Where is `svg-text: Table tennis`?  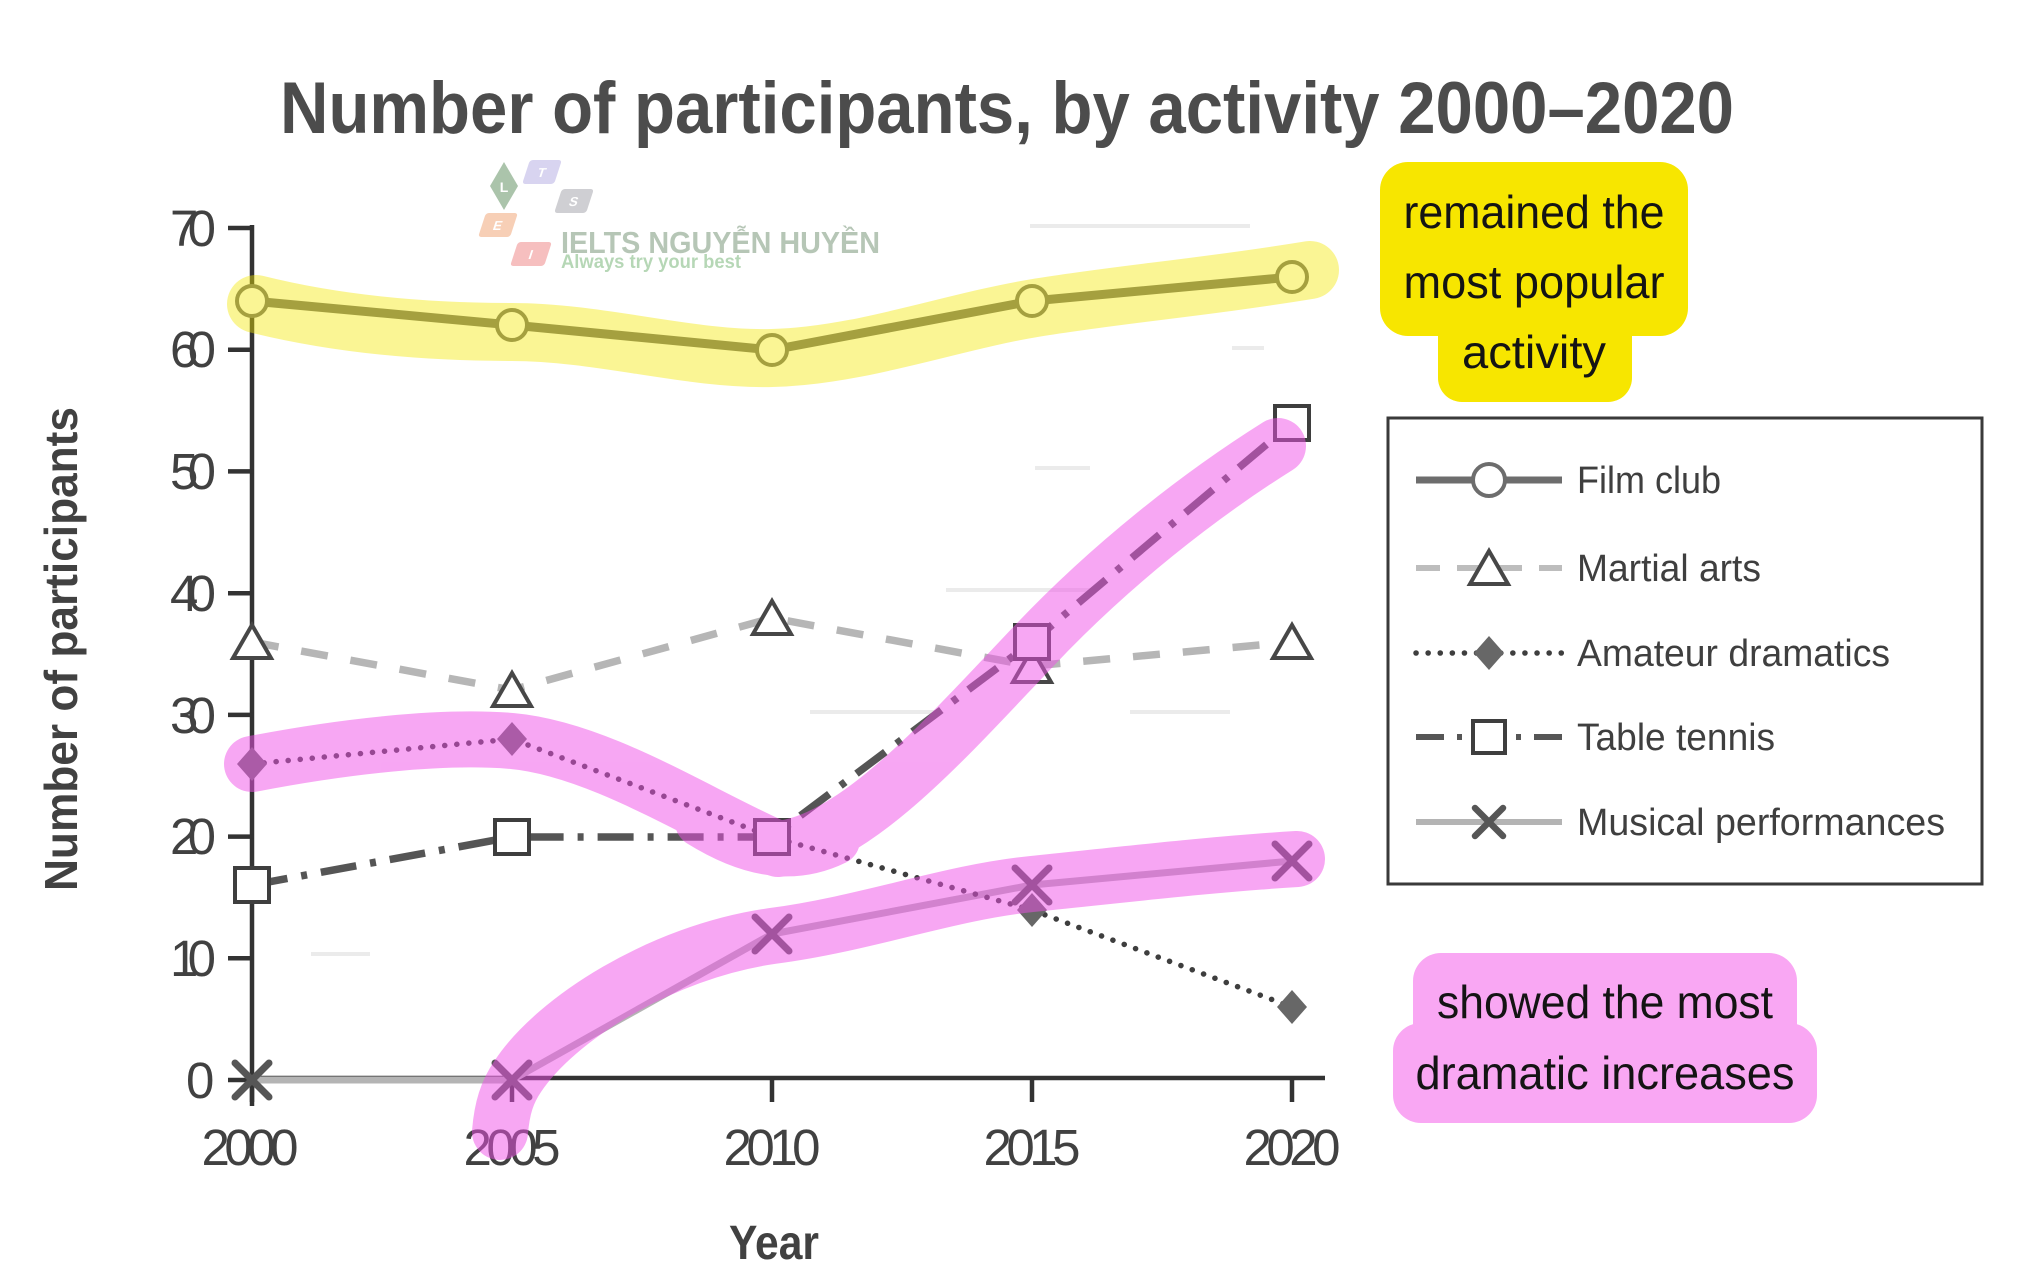
svg-text: Table tennis is located at coordinates (1676, 738).